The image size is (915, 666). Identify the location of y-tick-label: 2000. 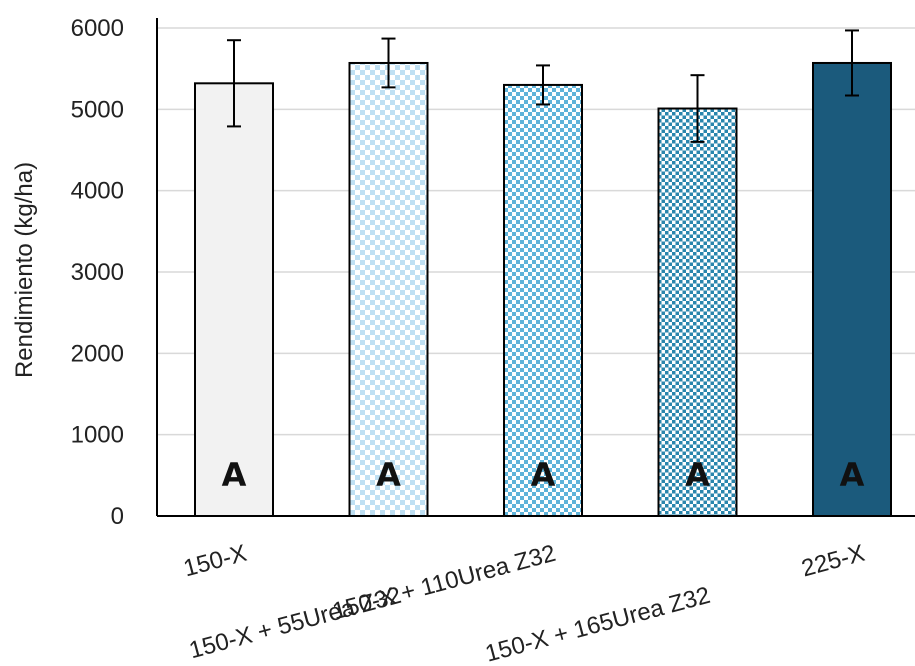
(97, 353).